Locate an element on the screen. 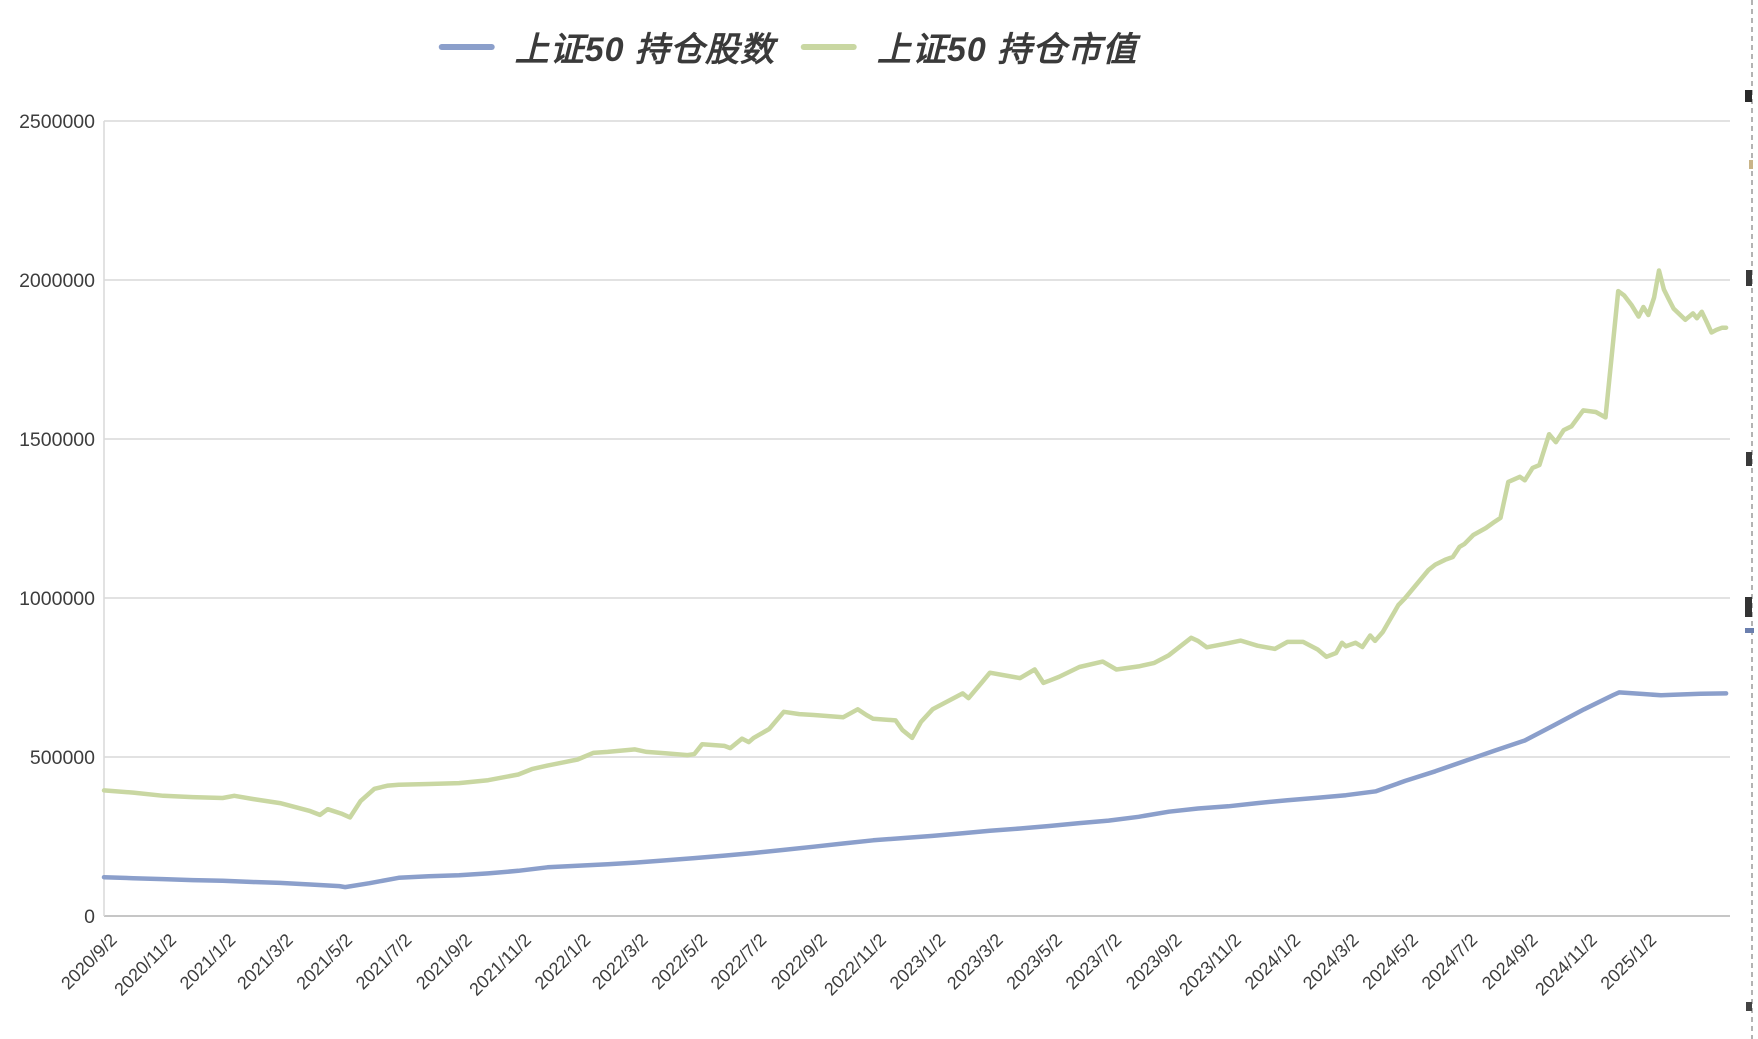  dashed-selection-border is located at coordinates (1752, 519).